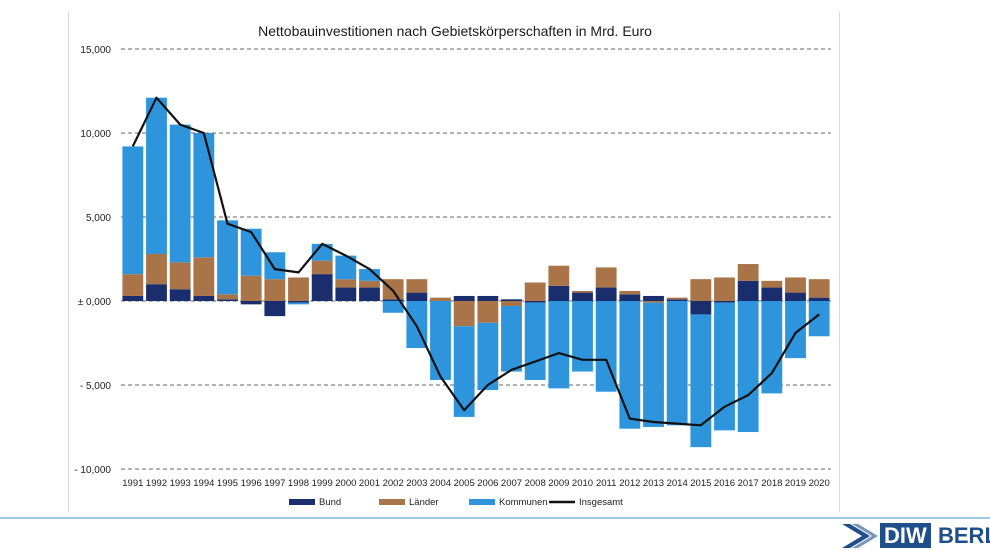 The image size is (990, 550). I want to click on x-tick-label: 1998, so click(298, 483).